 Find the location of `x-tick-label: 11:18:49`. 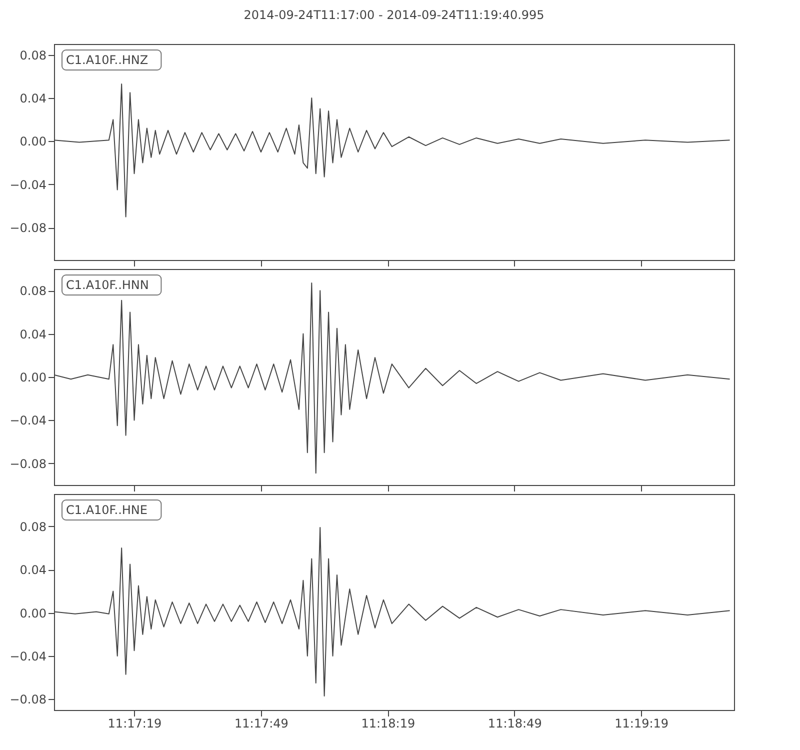

x-tick-label: 11:18:49 is located at coordinates (515, 723).